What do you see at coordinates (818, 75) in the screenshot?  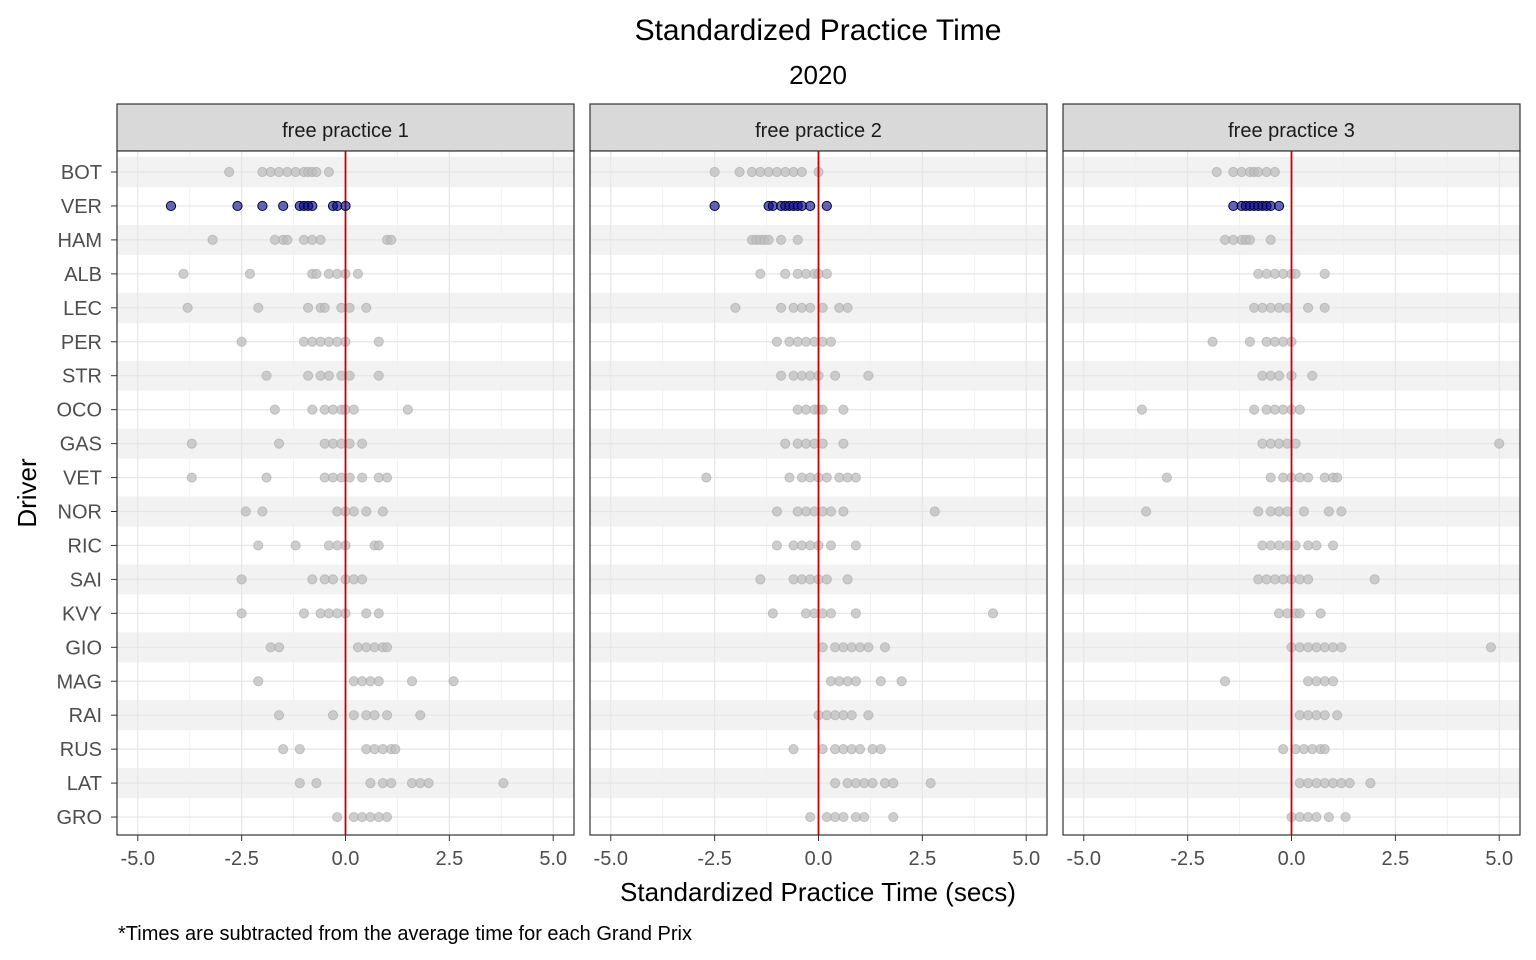 I see `chart-subtitle: 2020` at bounding box center [818, 75].